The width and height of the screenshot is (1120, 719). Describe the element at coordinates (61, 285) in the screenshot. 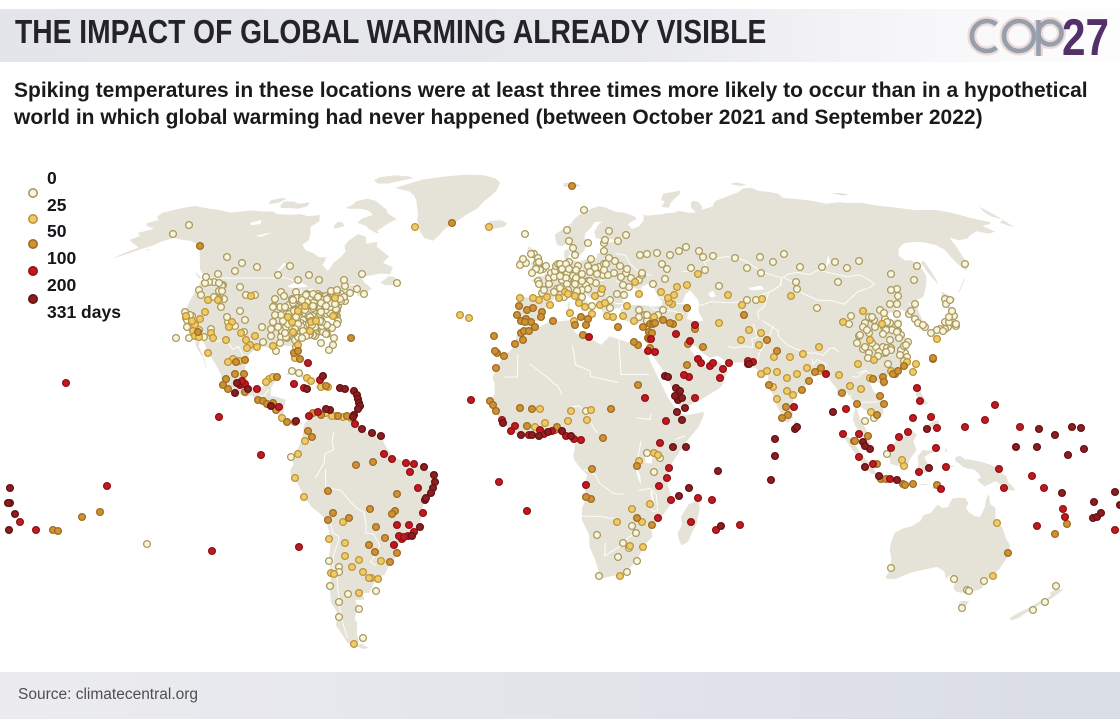

I see `svg-text: 200` at that location.